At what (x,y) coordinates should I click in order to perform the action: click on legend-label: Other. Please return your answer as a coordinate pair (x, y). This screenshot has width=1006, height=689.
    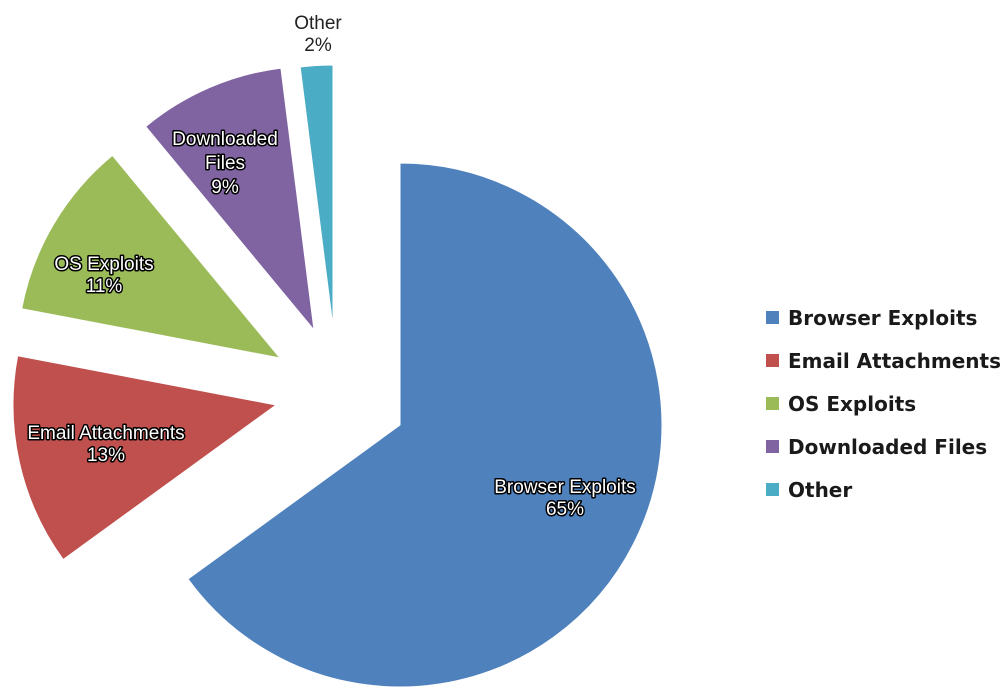
    Looking at the image, I should click on (820, 489).